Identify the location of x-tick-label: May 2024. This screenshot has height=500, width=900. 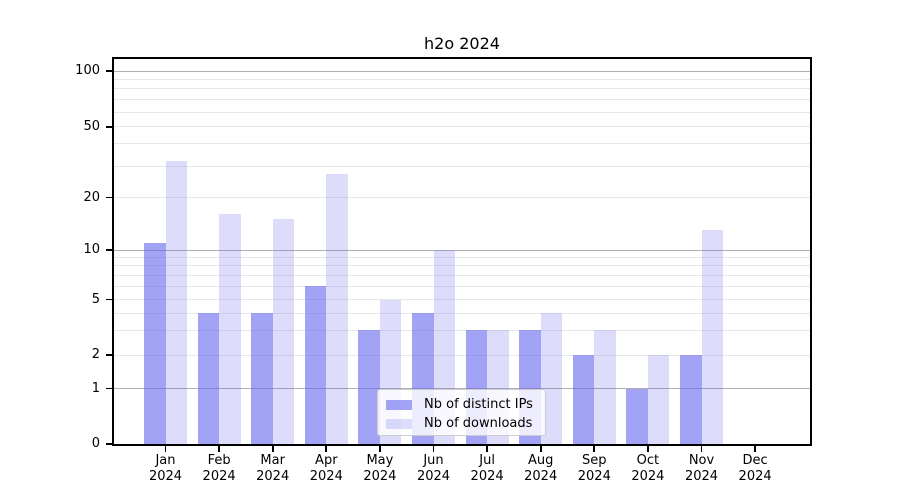
(380, 468).